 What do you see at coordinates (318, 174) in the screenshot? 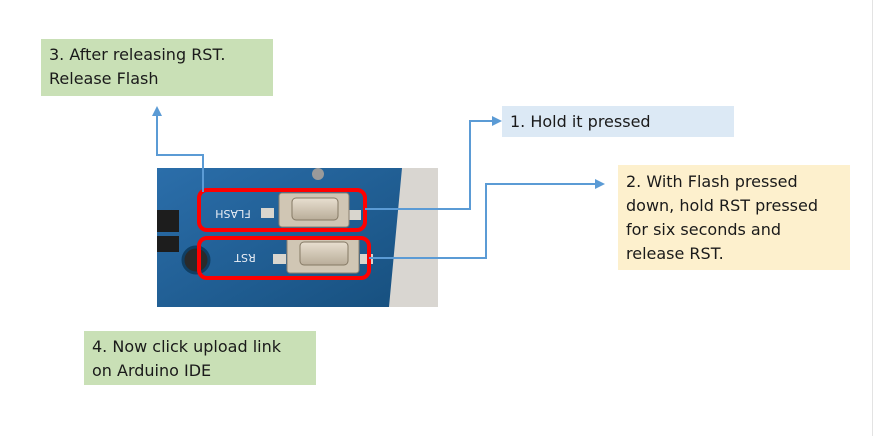
I see `top-component` at bounding box center [318, 174].